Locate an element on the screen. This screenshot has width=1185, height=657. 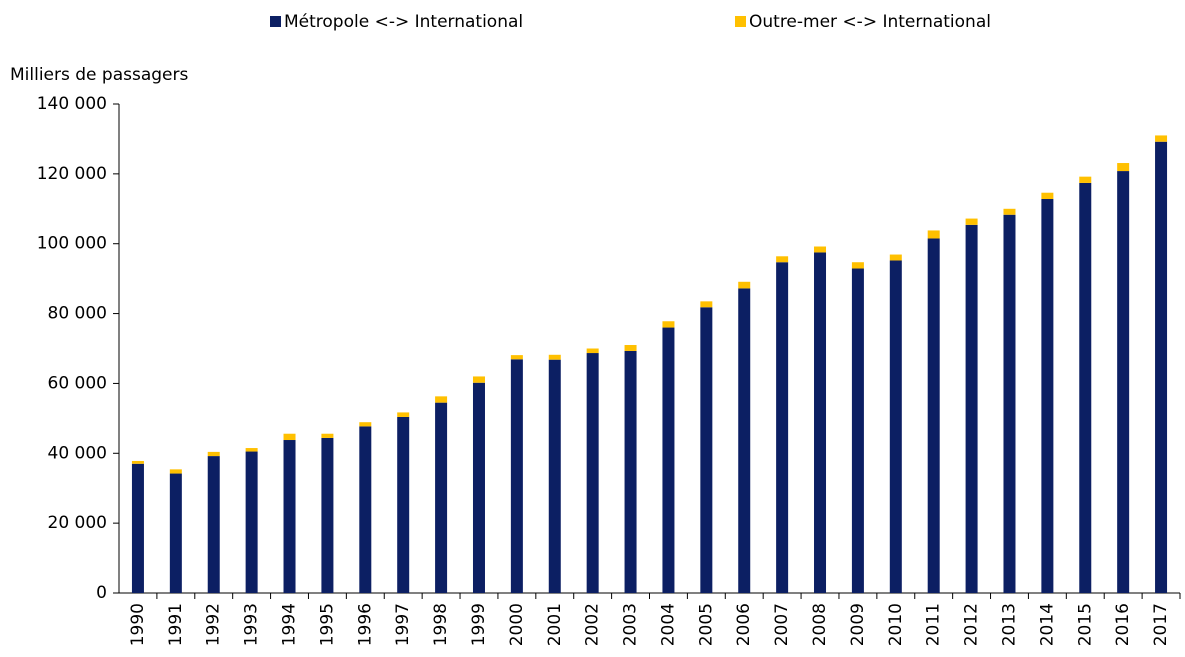
x-tick-label: 1998 is located at coordinates (441, 624).